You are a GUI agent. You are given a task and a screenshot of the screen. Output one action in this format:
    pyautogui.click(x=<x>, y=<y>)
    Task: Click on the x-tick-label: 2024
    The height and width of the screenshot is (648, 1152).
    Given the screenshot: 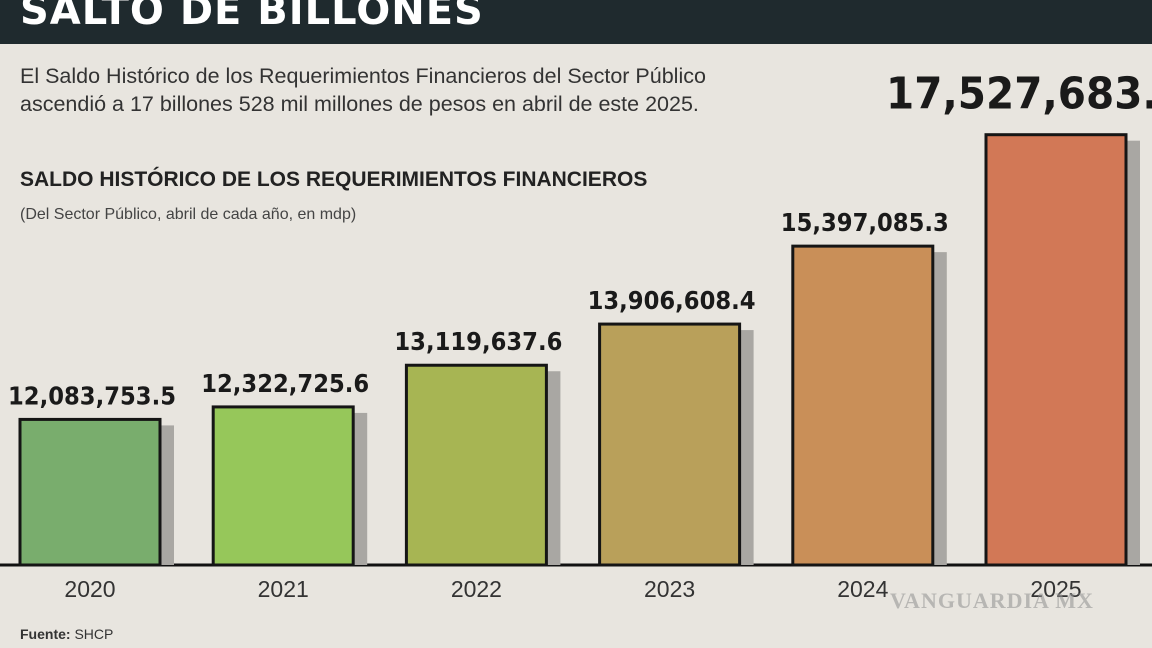 What is the action you would take?
    pyautogui.click(x=862, y=589)
    